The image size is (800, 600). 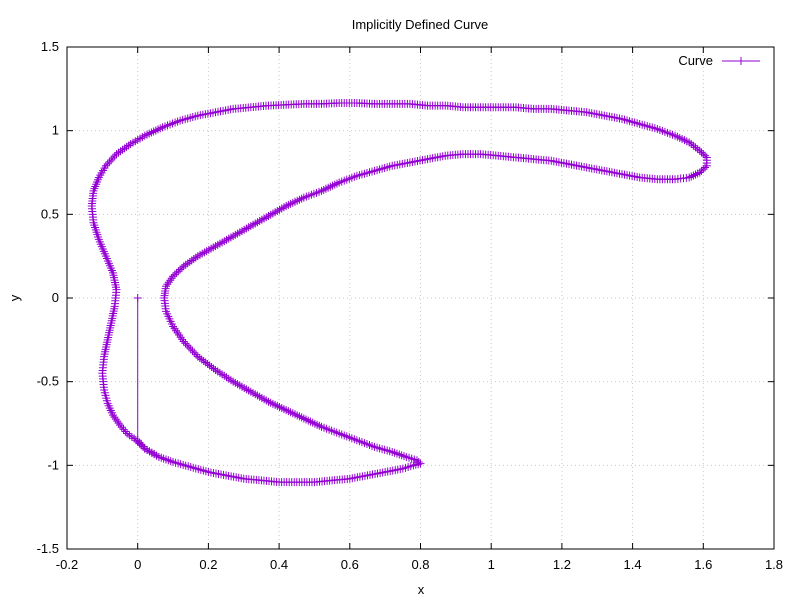 I want to click on x-tick-label: 1, so click(x=491, y=564).